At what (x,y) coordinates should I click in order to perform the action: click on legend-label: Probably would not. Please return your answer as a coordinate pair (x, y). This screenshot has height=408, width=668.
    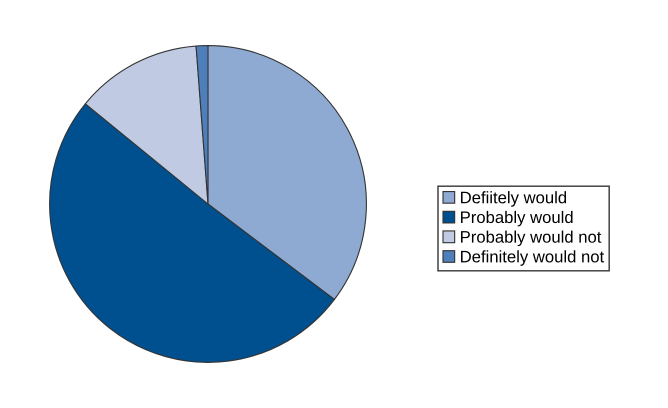
    Looking at the image, I should click on (531, 238).